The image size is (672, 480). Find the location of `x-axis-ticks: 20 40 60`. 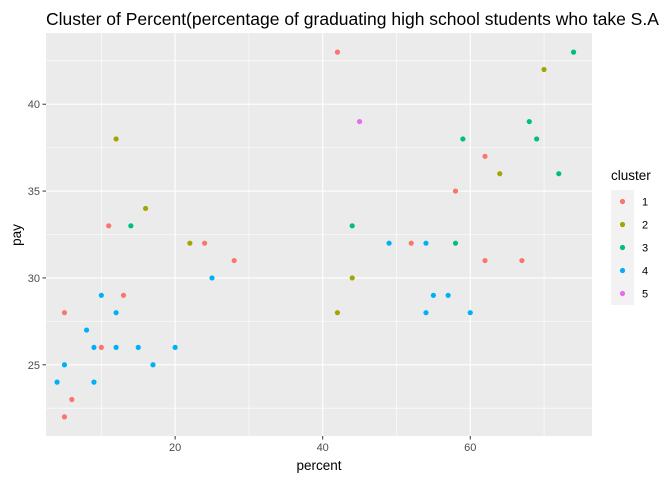

x-axis-ticks: 20 40 60 is located at coordinates (322, 445).